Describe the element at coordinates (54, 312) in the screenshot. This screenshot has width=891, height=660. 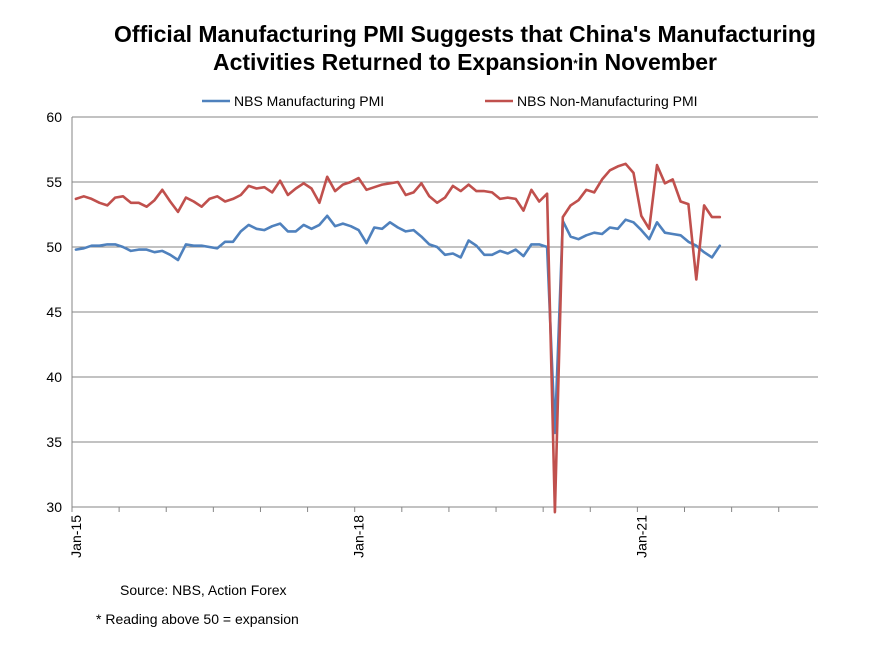
I see `y-tick-label-45: 45` at that location.